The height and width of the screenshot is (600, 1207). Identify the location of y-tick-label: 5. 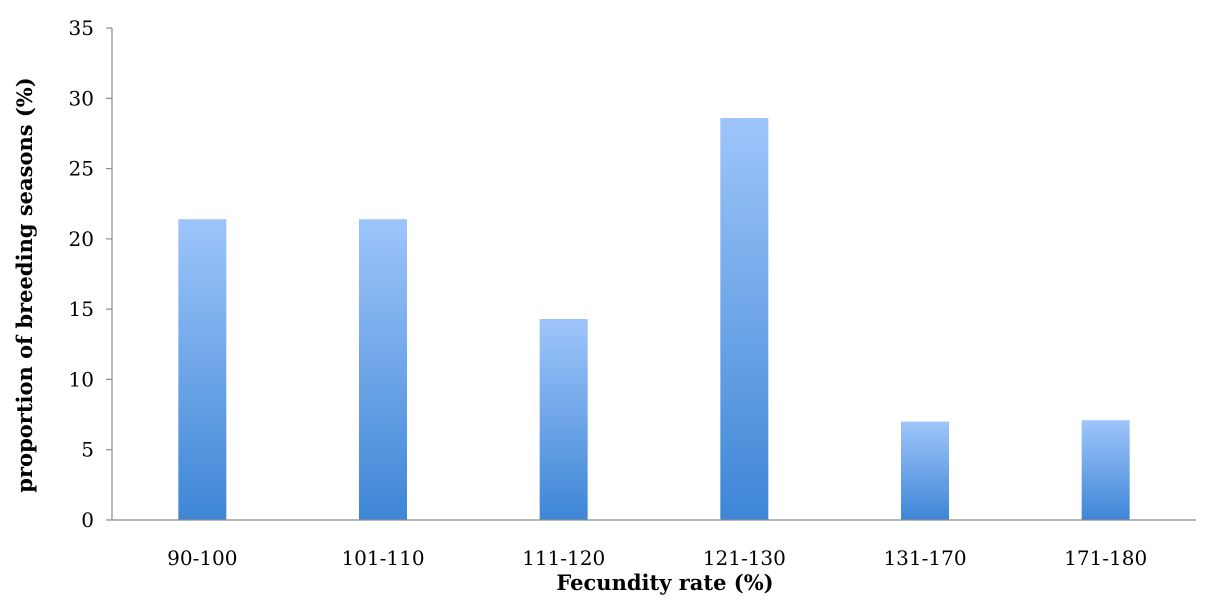
(87, 450).